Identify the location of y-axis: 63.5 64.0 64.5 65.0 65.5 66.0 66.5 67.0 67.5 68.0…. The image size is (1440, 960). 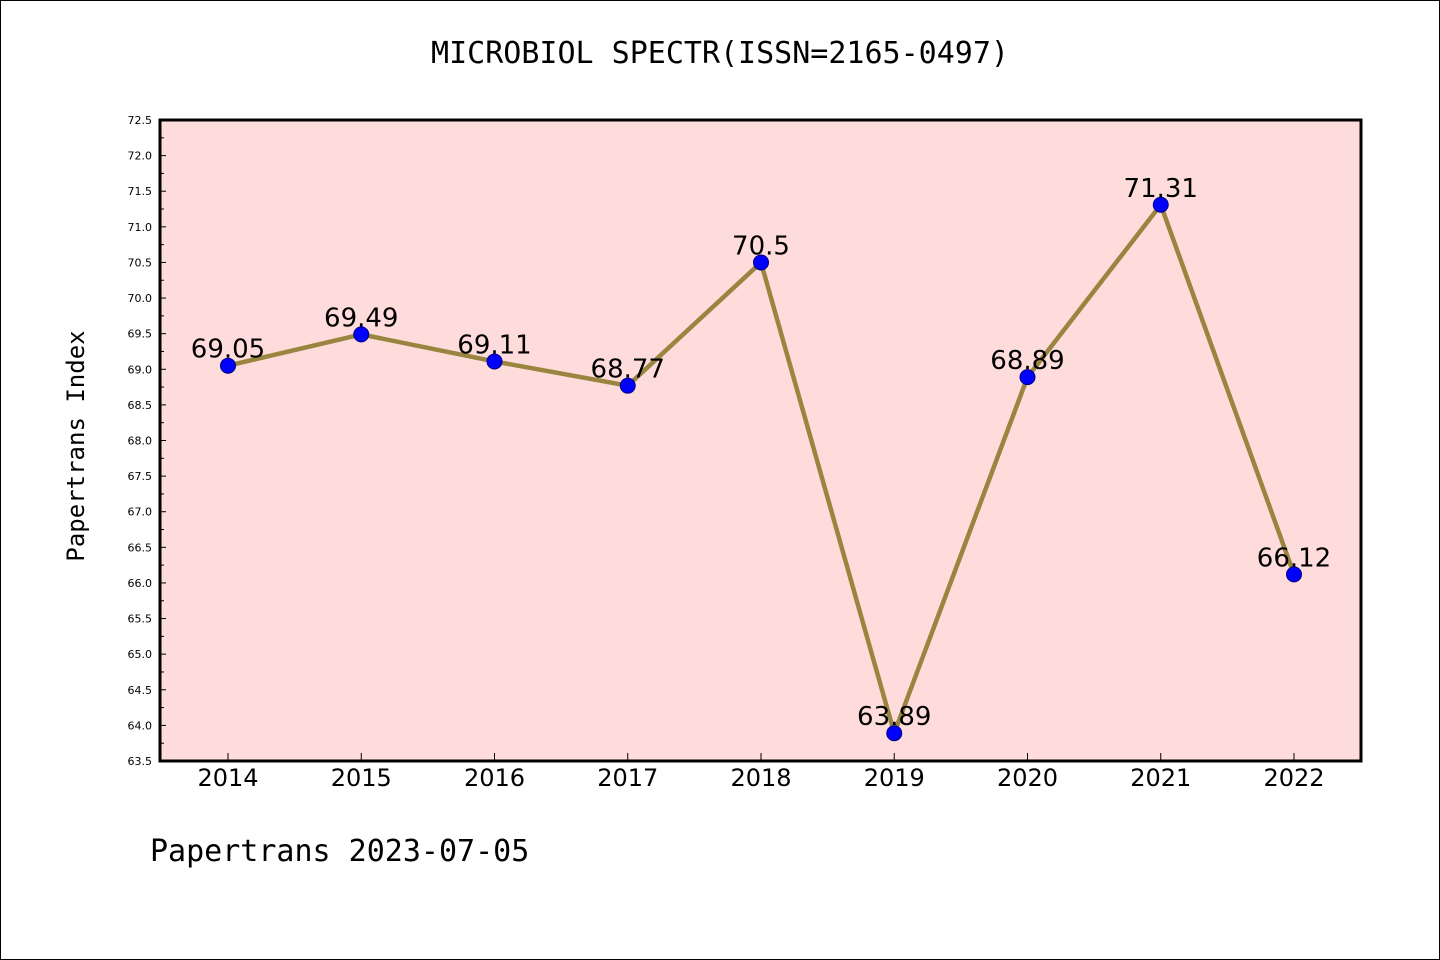
(147, 441).